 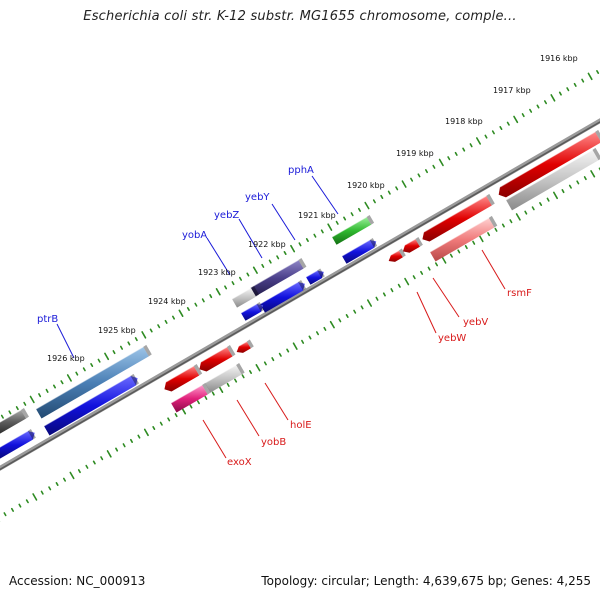 What do you see at coordinates (413, 245) in the screenshot?
I see `cds-yebW` at bounding box center [413, 245].